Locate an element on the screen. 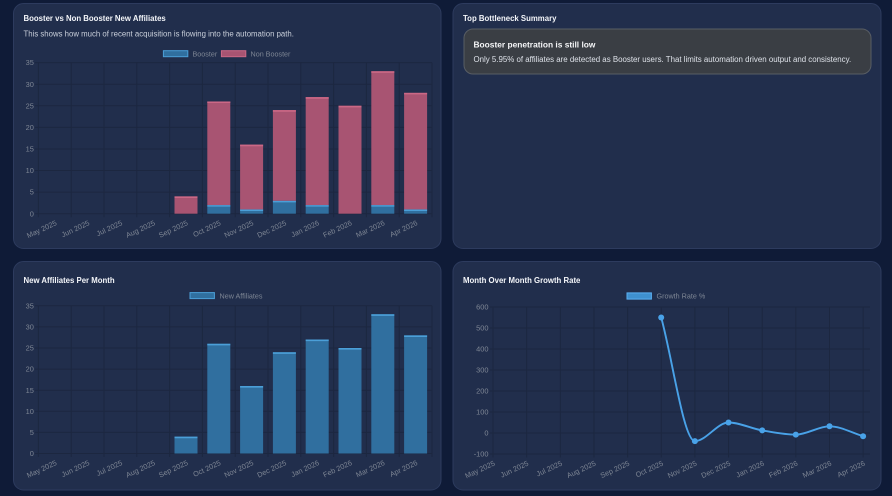  svg-text: New Affiliates Per Month is located at coordinates (69, 280).